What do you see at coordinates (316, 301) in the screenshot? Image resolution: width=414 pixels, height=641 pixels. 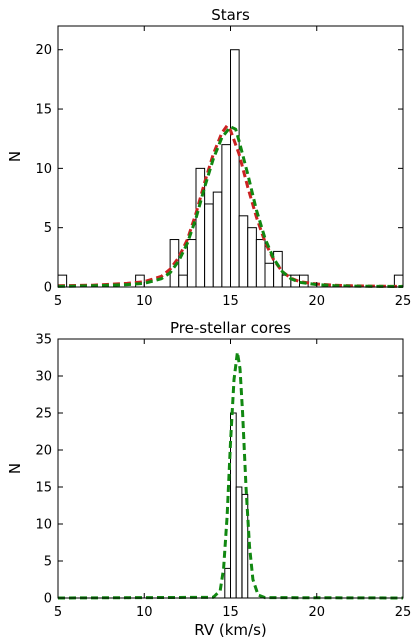 I see `panel-stars-xtick-label: 20` at bounding box center [316, 301].